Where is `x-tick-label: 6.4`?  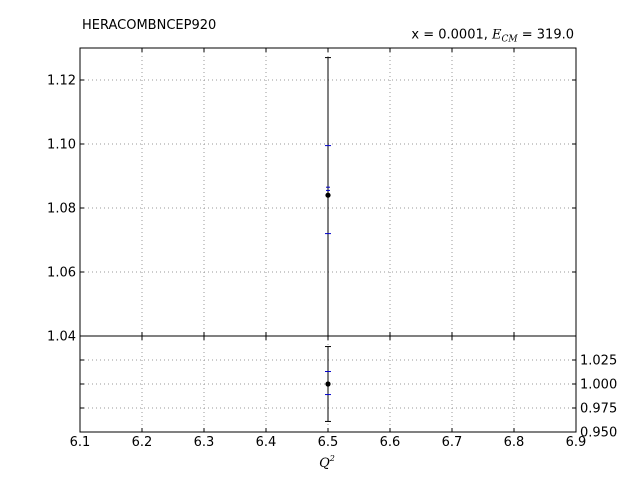 x-tick-label: 6.4 is located at coordinates (266, 442).